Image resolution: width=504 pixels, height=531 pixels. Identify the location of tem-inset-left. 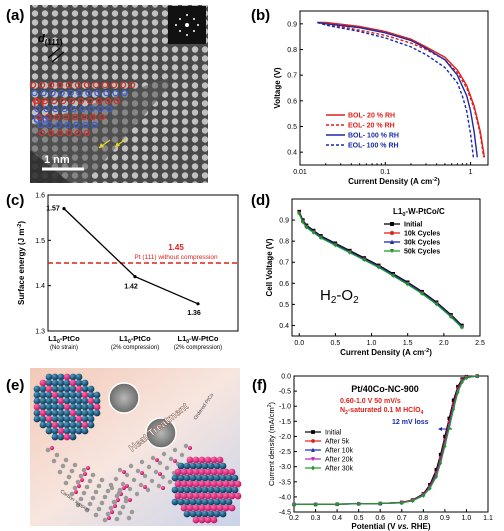
(124, 398).